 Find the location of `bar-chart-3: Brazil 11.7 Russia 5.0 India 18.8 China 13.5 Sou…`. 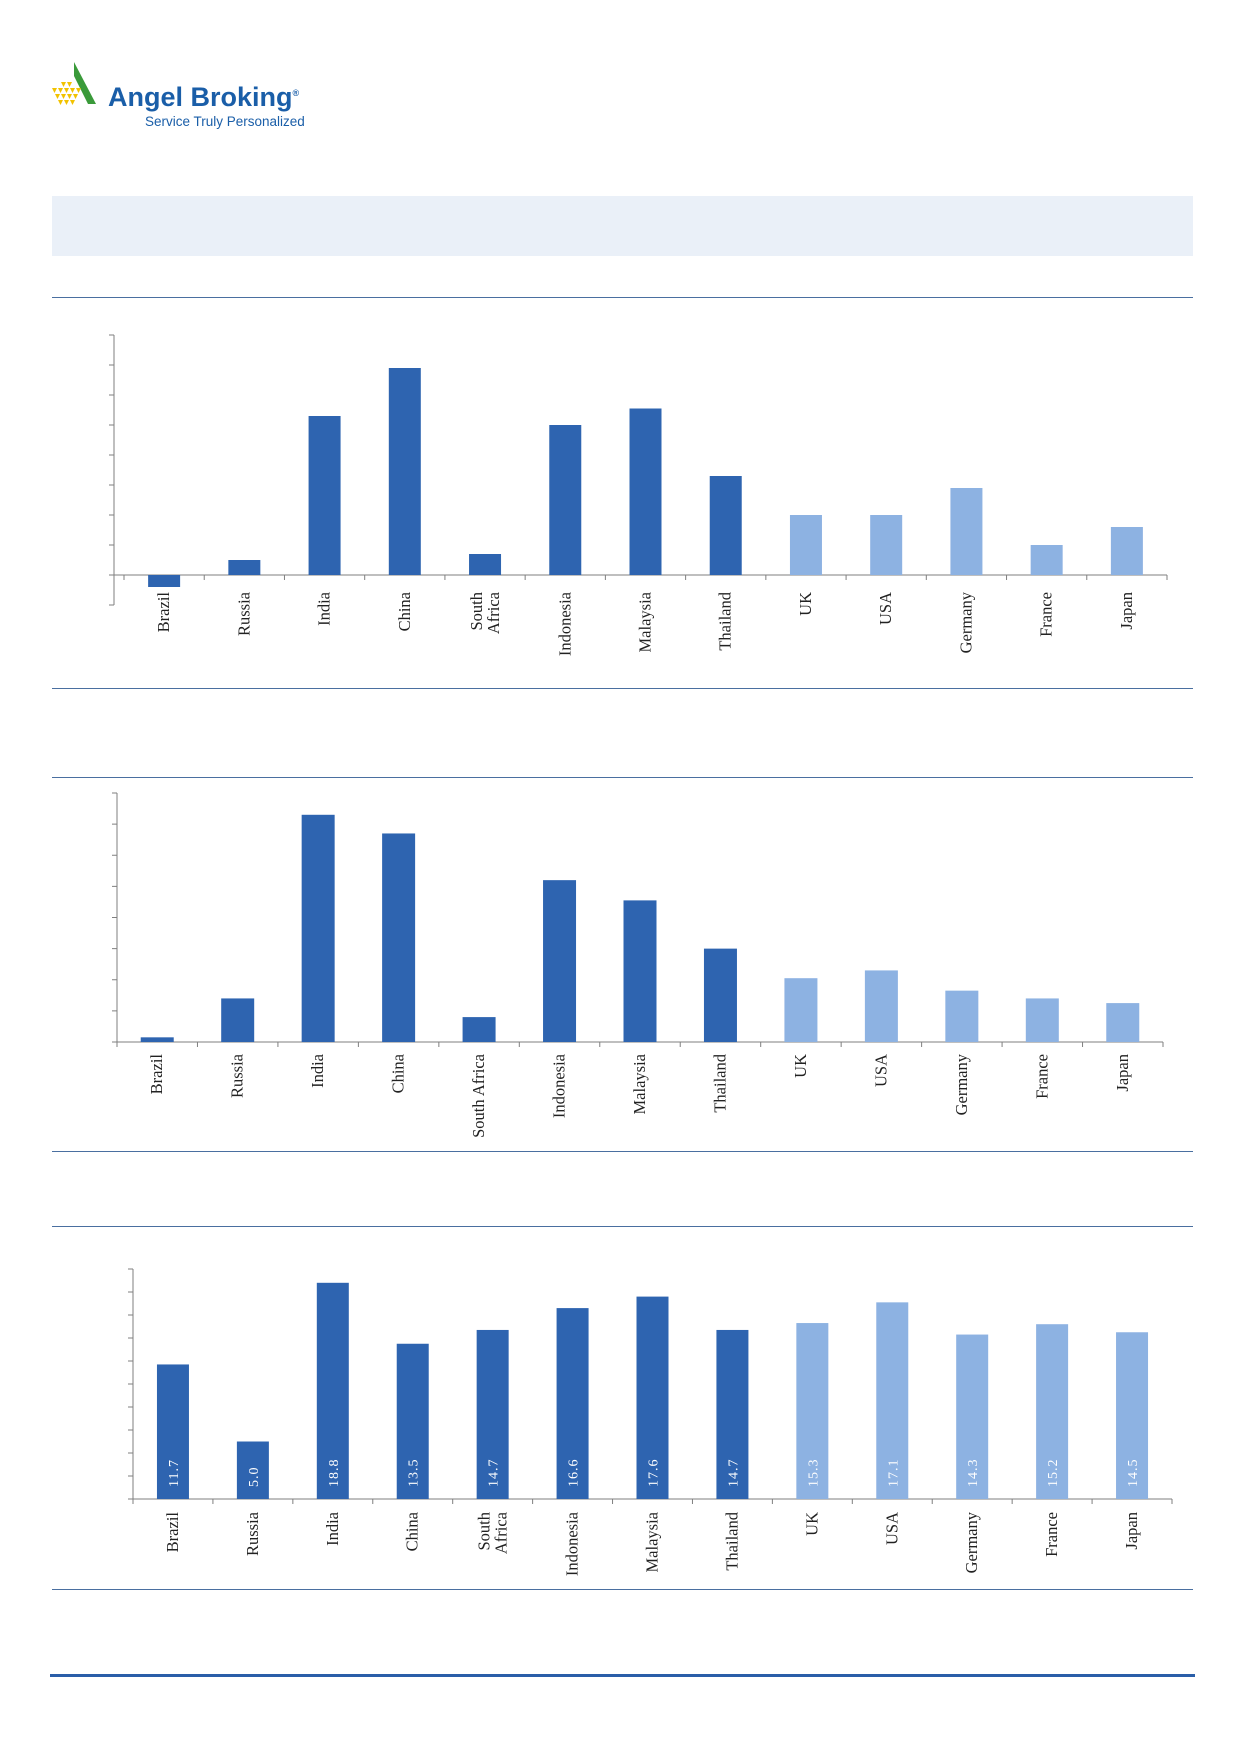

bar-chart-3: Brazil 11.7 Russia 5.0 India 18.8 China 13.5 Sou… is located at coordinates (650, 1422).